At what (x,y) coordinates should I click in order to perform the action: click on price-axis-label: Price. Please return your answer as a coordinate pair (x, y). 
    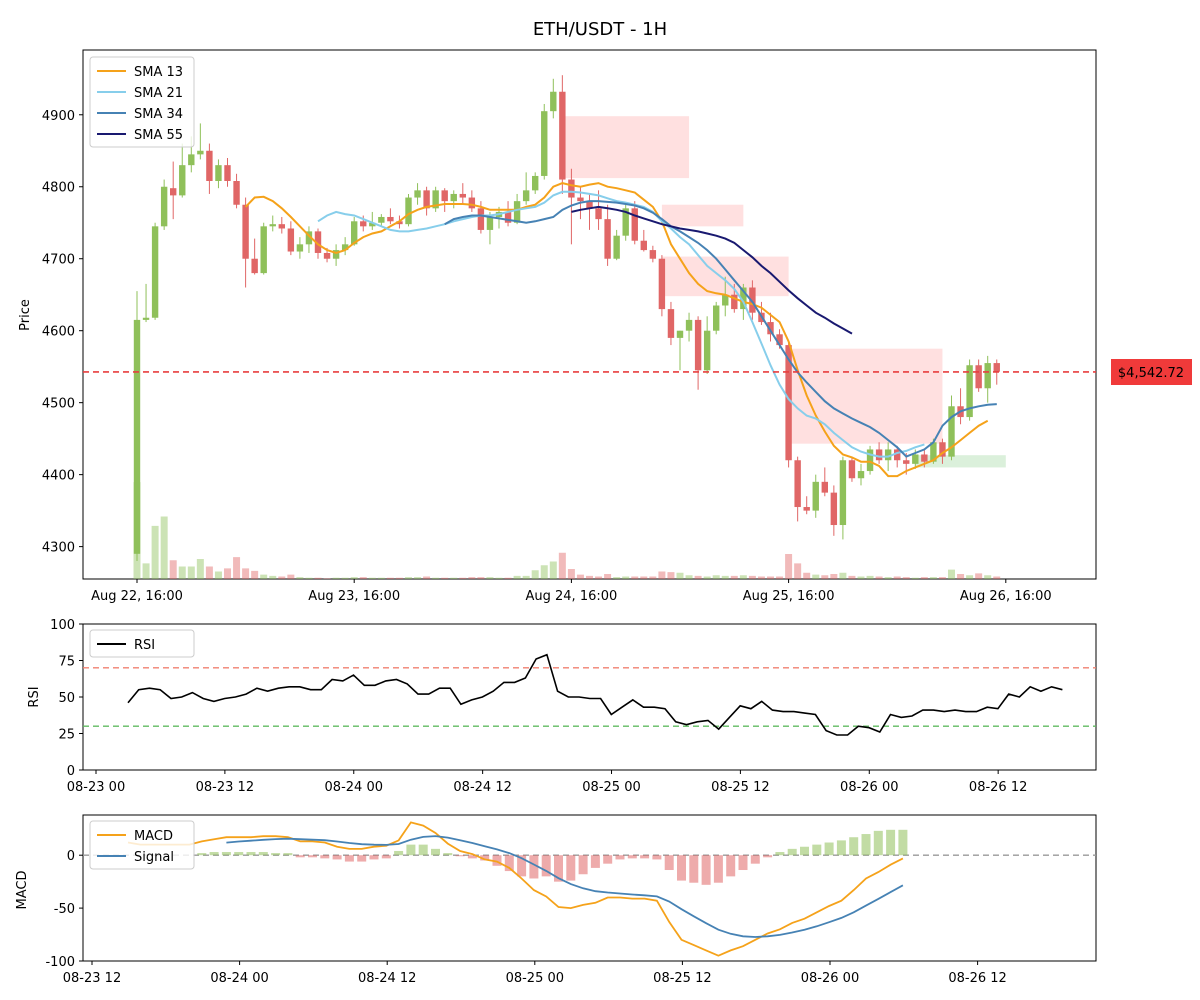
    Looking at the image, I should click on (25, 315).